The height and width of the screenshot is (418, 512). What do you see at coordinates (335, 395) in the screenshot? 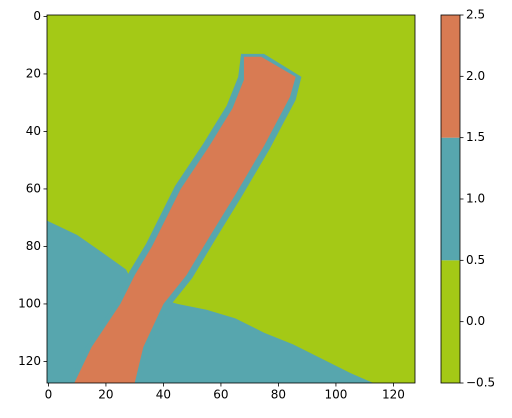
I see `x-tick-label: 100` at bounding box center [335, 395].